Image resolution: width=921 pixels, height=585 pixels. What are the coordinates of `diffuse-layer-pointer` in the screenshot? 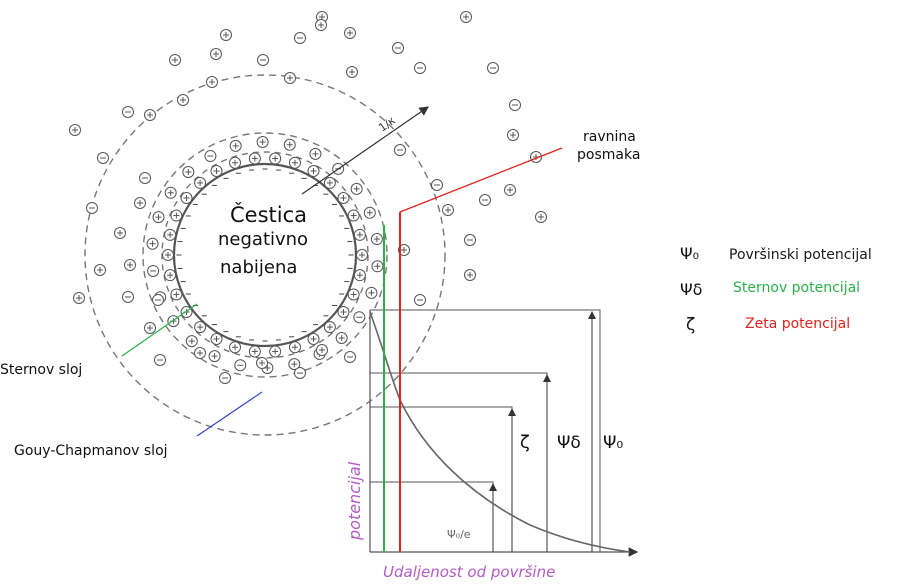 It's located at (229, 414).